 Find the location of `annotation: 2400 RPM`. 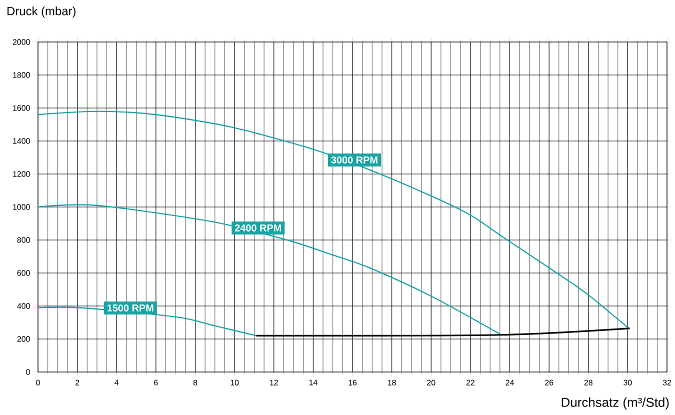

annotation: 2400 RPM is located at coordinates (258, 228).